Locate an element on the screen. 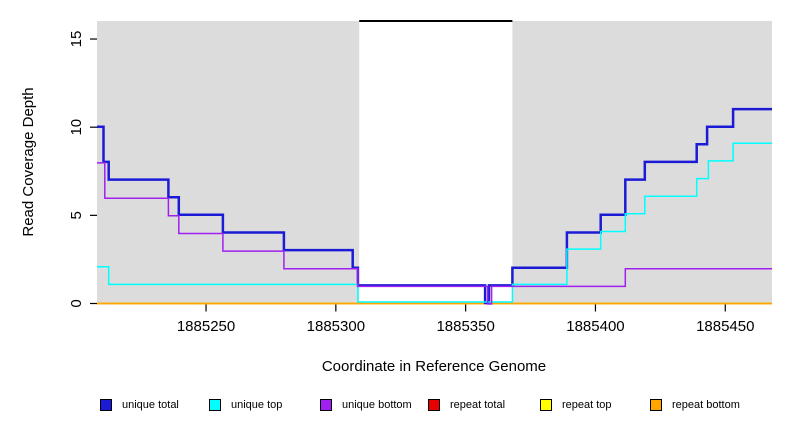 Image resolution: width=792 pixels, height=432 pixels. highlight-top-marker is located at coordinates (436, 21).